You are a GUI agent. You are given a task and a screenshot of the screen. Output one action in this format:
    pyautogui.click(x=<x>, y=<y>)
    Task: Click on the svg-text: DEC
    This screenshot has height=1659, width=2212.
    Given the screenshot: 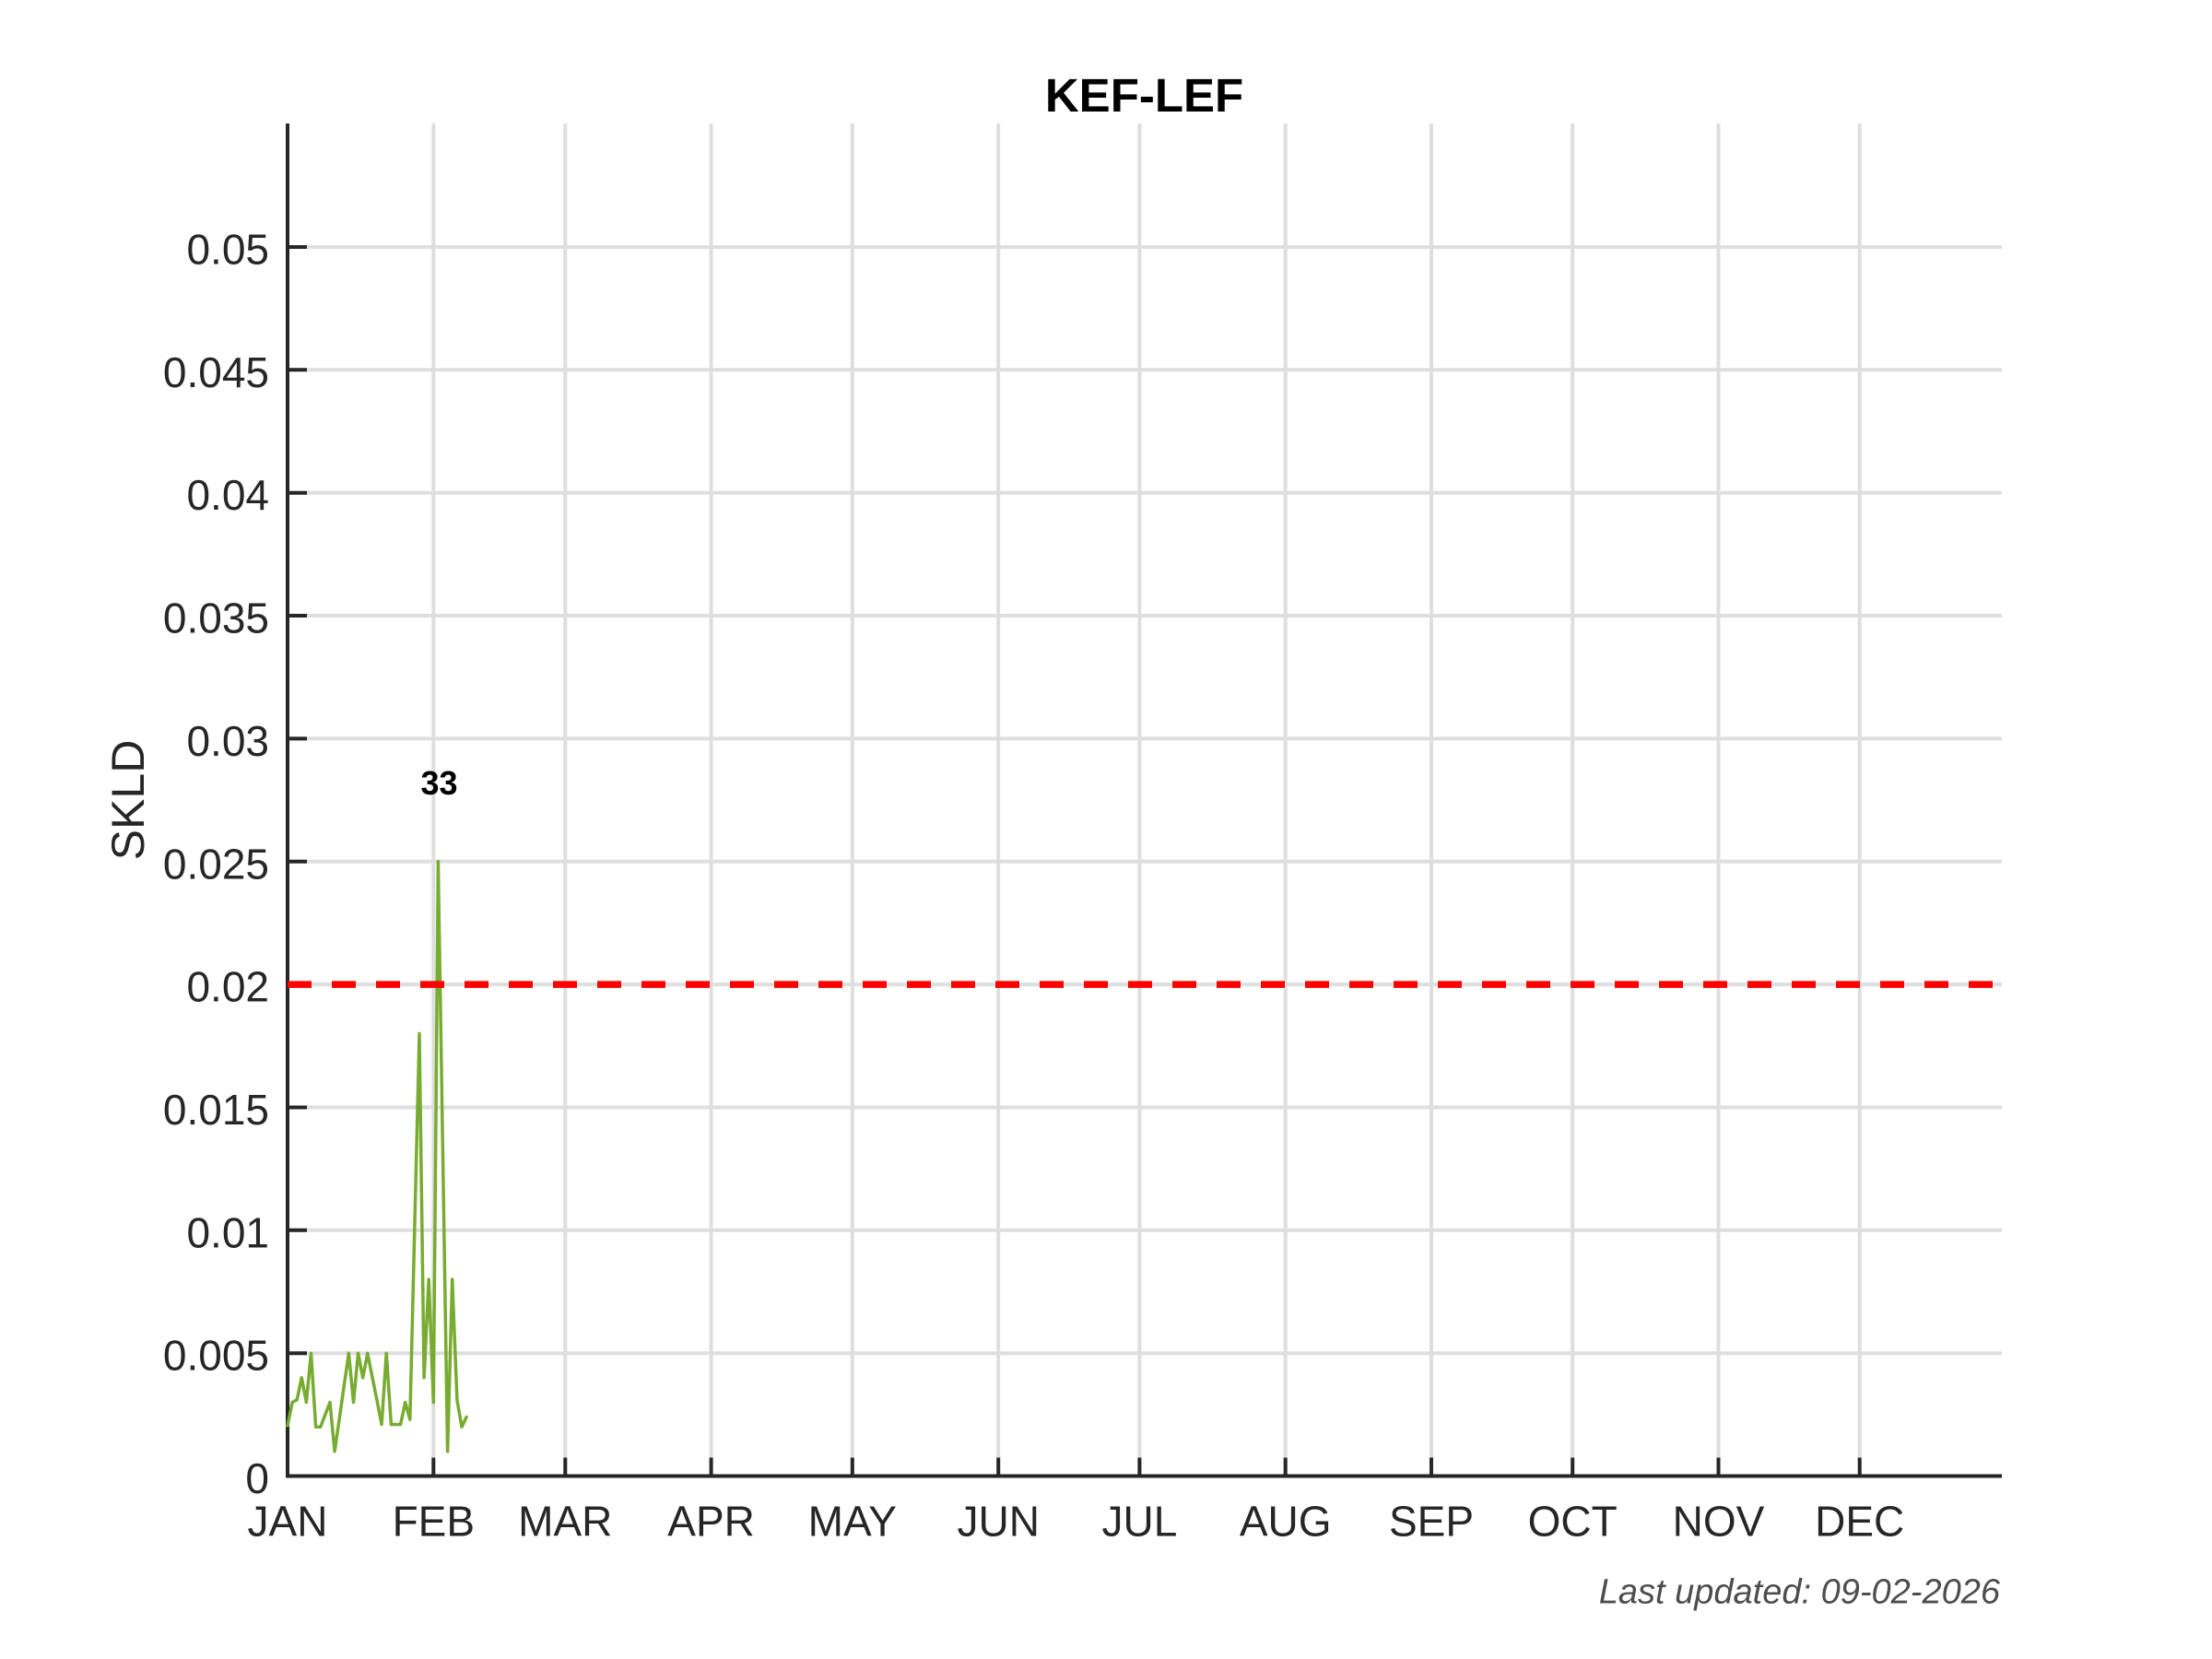 What is the action you would take?
    pyautogui.click(x=1859, y=1522)
    